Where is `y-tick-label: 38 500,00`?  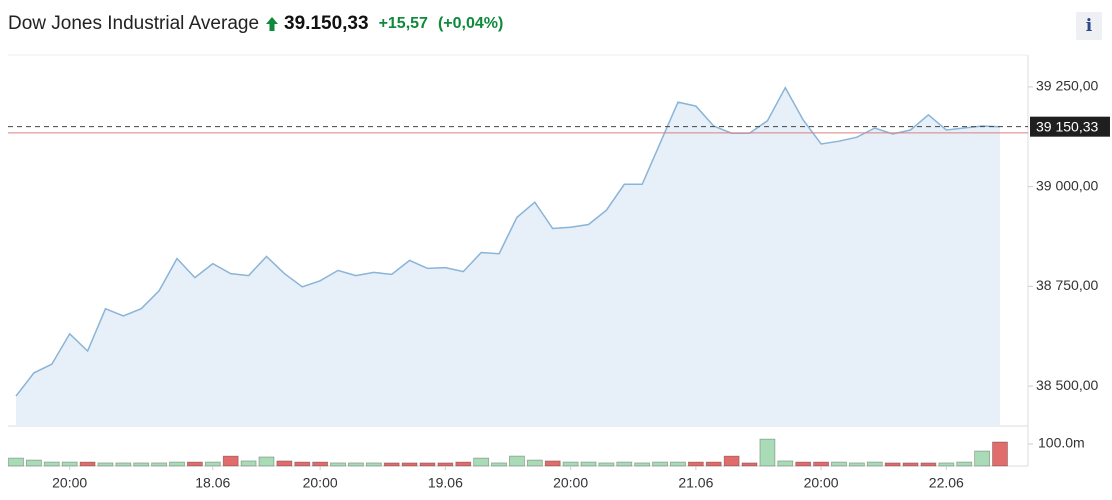 y-tick-label: 38 500,00 is located at coordinates (1067, 385).